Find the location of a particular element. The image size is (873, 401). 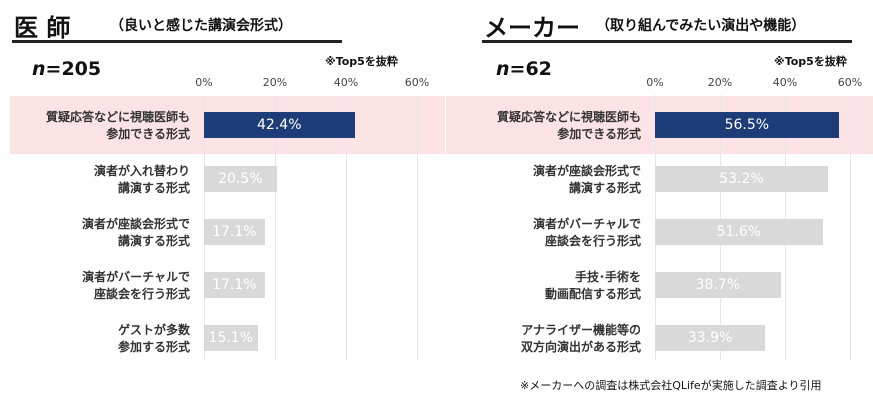

footer-note: ※メーカーへの調査は株式会社QLifeが実施した調査より引用 is located at coordinates (671, 385).